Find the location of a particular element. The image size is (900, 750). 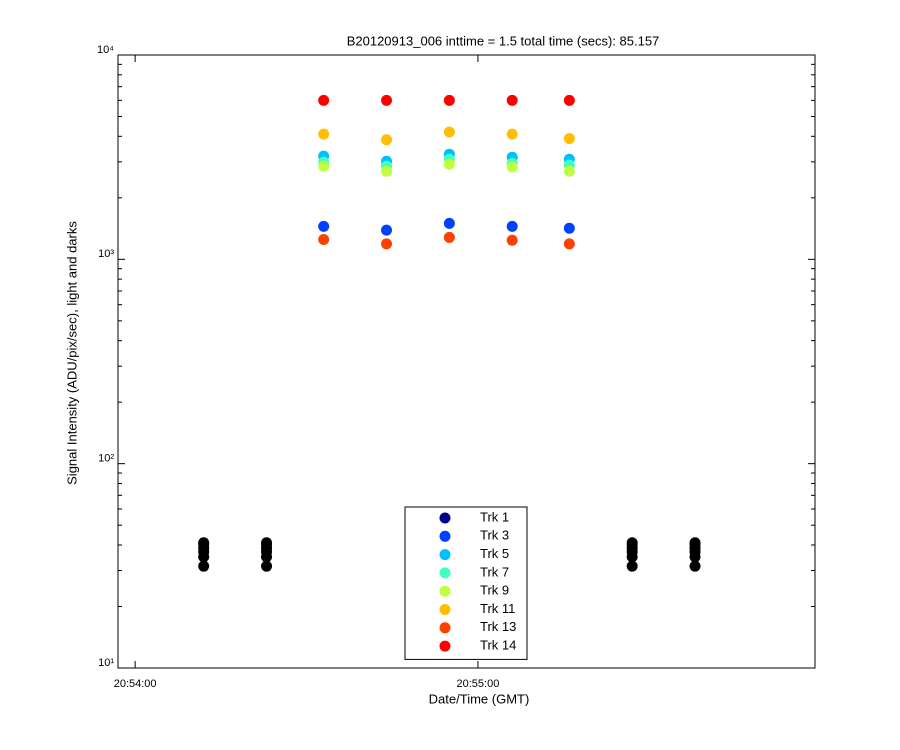

legend-label: Trk 1 is located at coordinates (494, 516).